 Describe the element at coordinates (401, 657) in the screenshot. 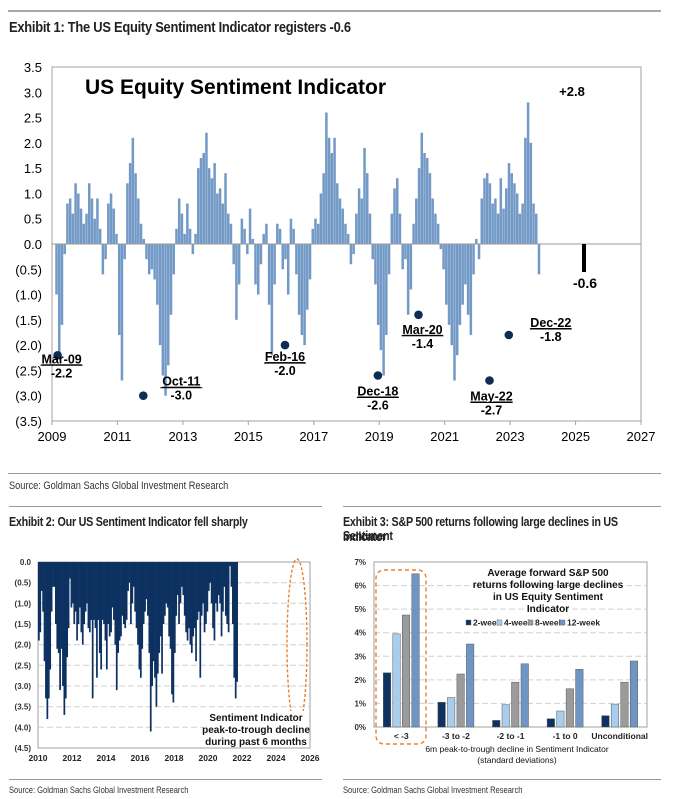

I see `ex3-highlight-box` at that location.